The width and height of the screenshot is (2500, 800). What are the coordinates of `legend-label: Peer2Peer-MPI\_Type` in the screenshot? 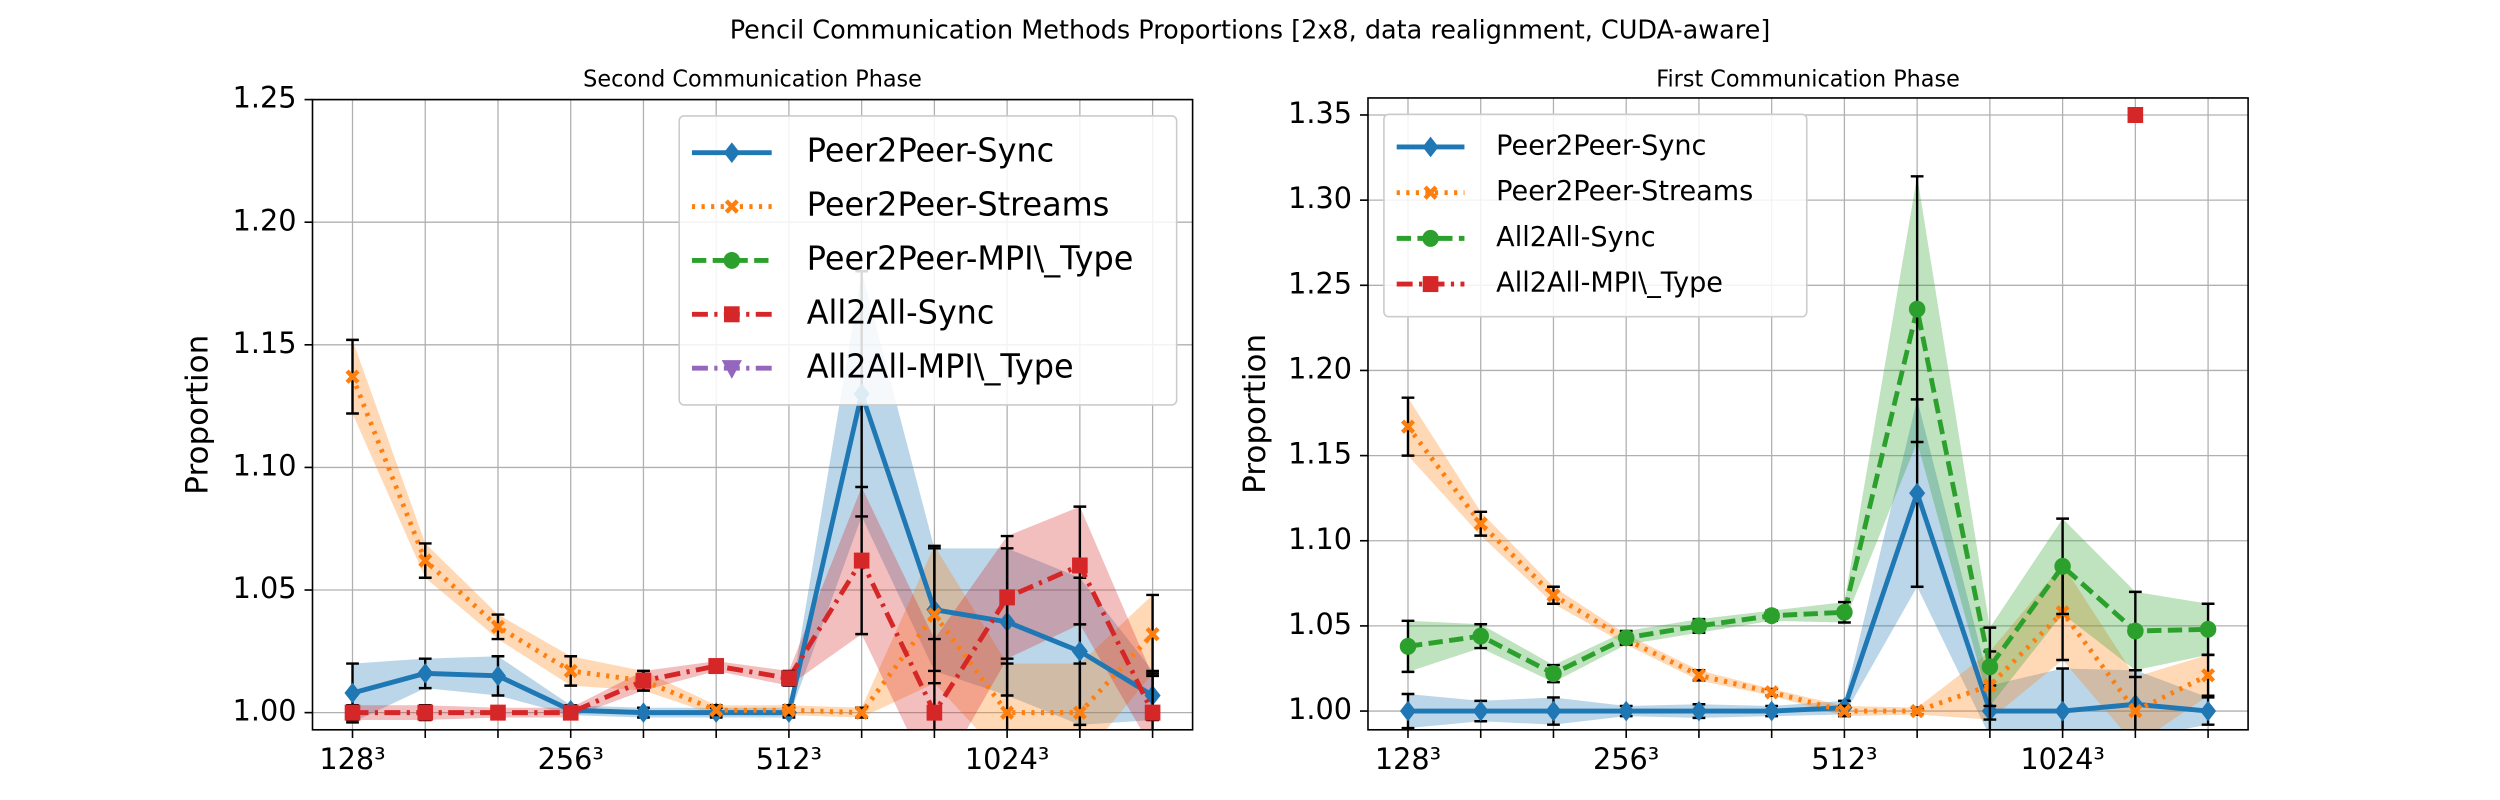 It's located at (970, 258).